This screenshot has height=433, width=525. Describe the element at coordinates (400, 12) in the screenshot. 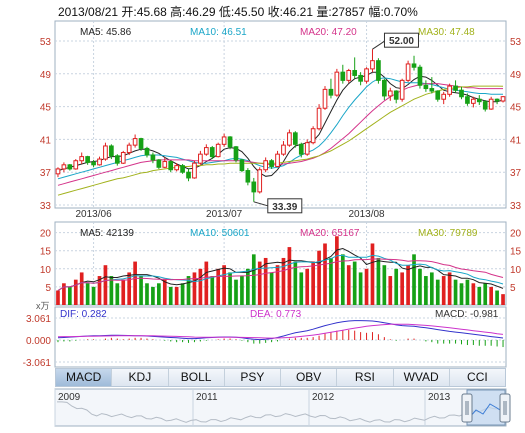

I see `change-value: 0.70%` at that location.